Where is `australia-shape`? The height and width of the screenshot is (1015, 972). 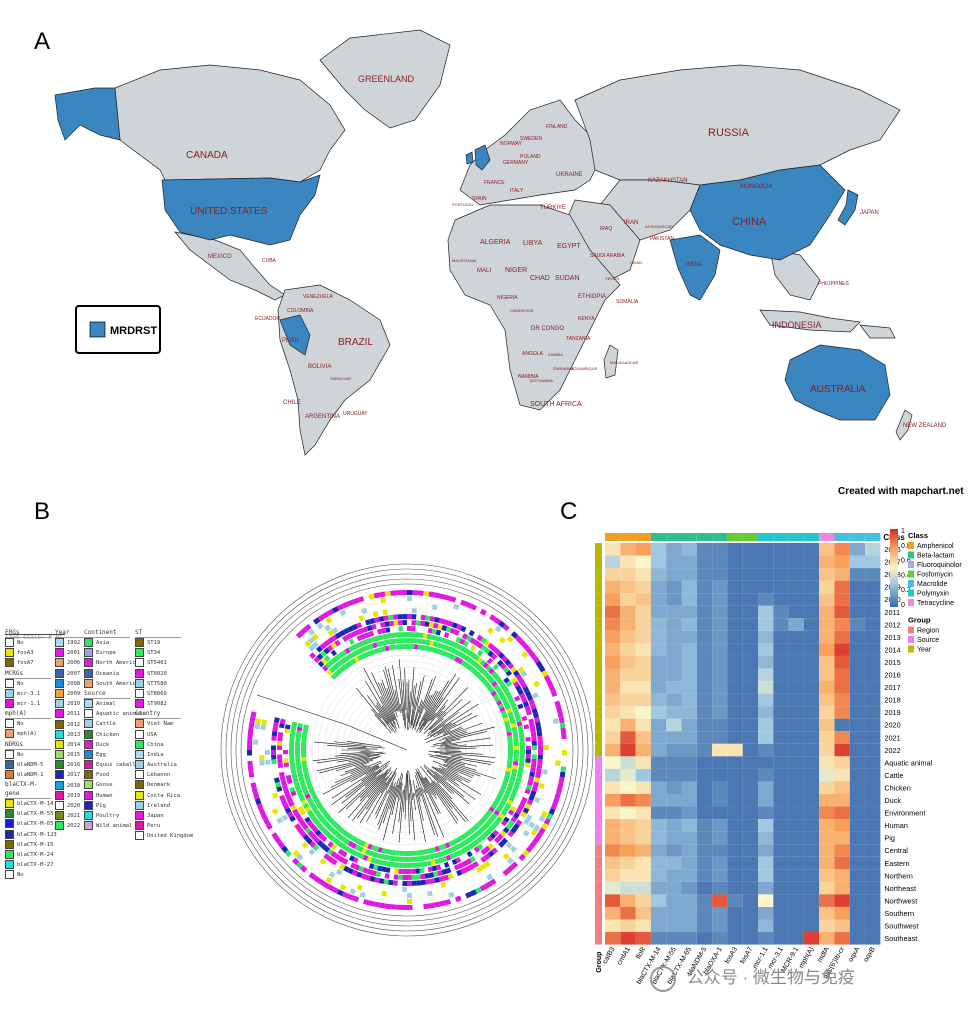 australia-shape is located at coordinates (837, 382).